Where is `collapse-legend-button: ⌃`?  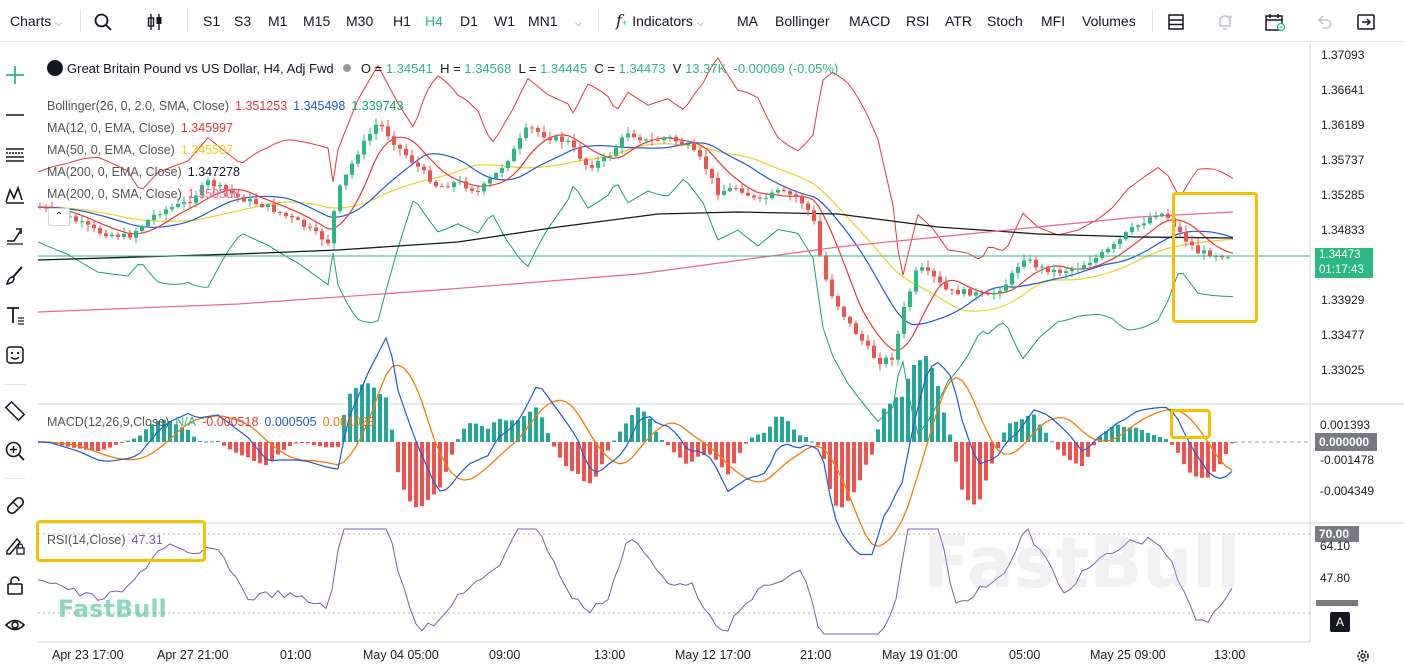 collapse-legend-button: ⌃ is located at coordinates (59, 217).